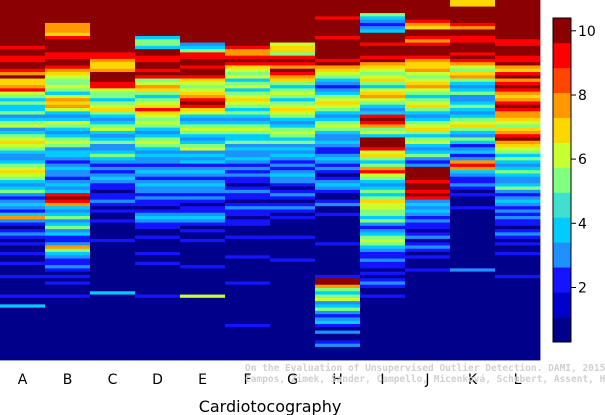  I want to click on colorbar-ticks: 2 4 6 8 10, so click(583, 160).